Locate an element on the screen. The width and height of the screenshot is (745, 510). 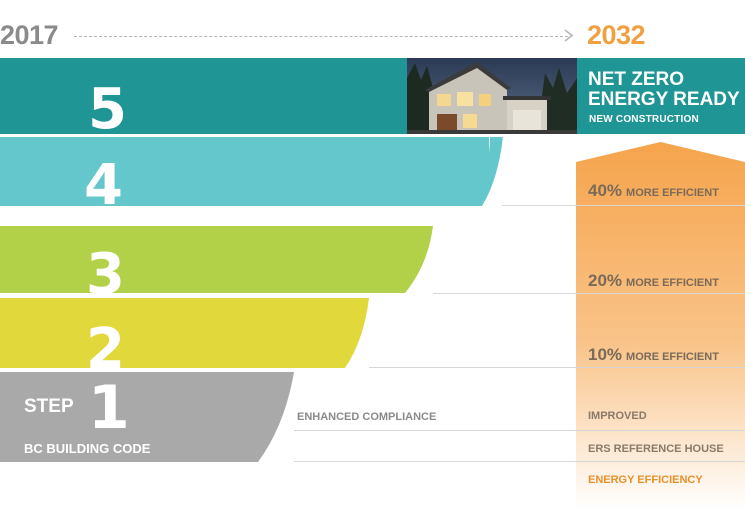
step-4-number: 4 is located at coordinates (103, 185).